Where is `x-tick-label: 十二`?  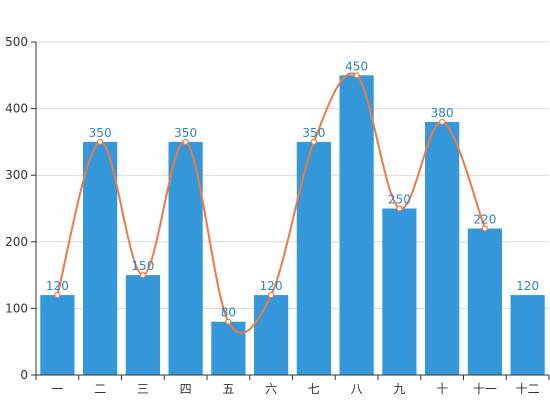
x-tick-label: 十二 is located at coordinates (528, 389).